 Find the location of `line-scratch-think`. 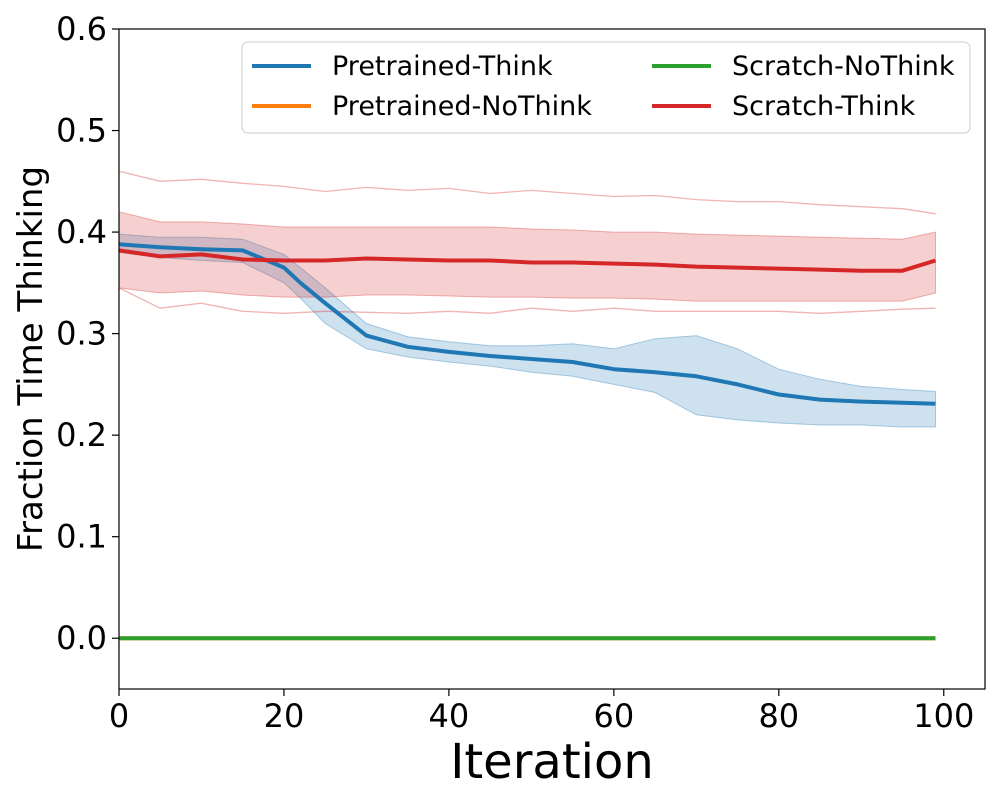

line-scratch-think is located at coordinates (527, 260).